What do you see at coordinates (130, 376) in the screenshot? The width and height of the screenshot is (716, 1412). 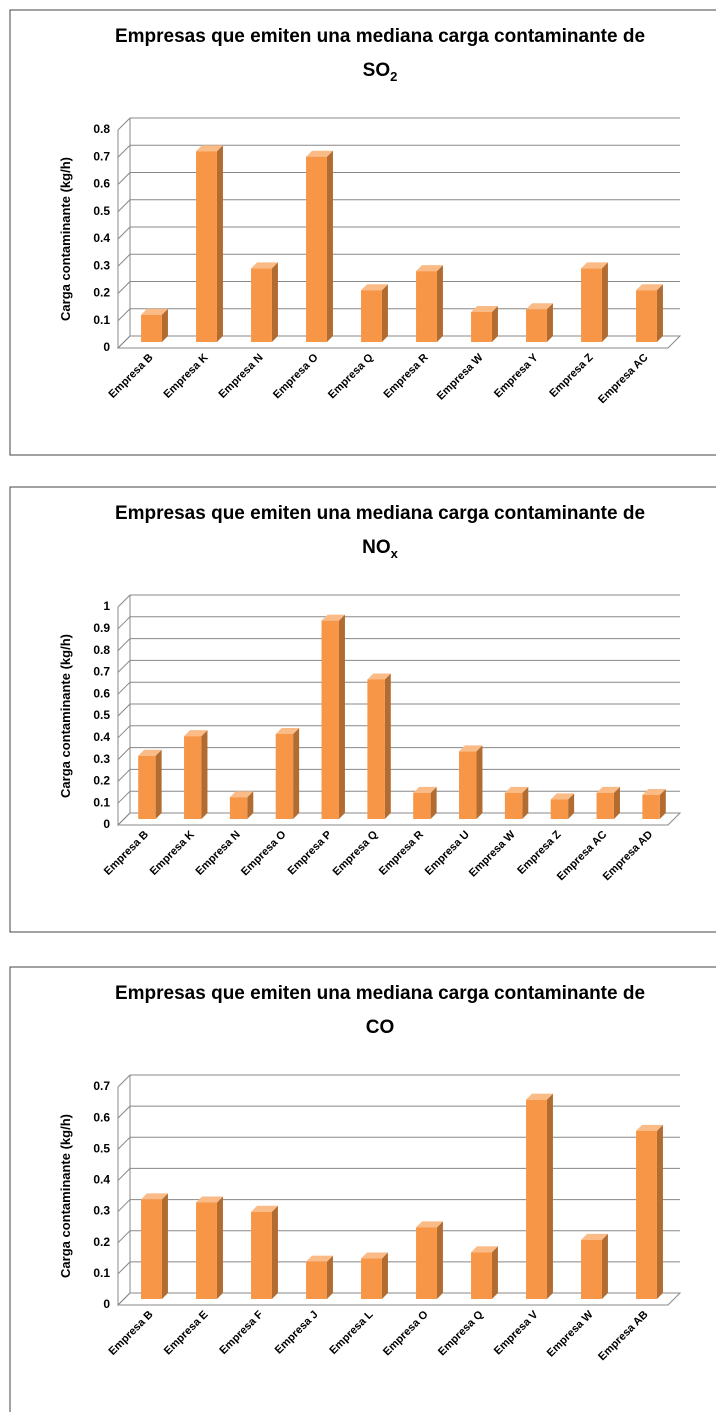 I see `x-tick-label: Empresa B` at bounding box center [130, 376].